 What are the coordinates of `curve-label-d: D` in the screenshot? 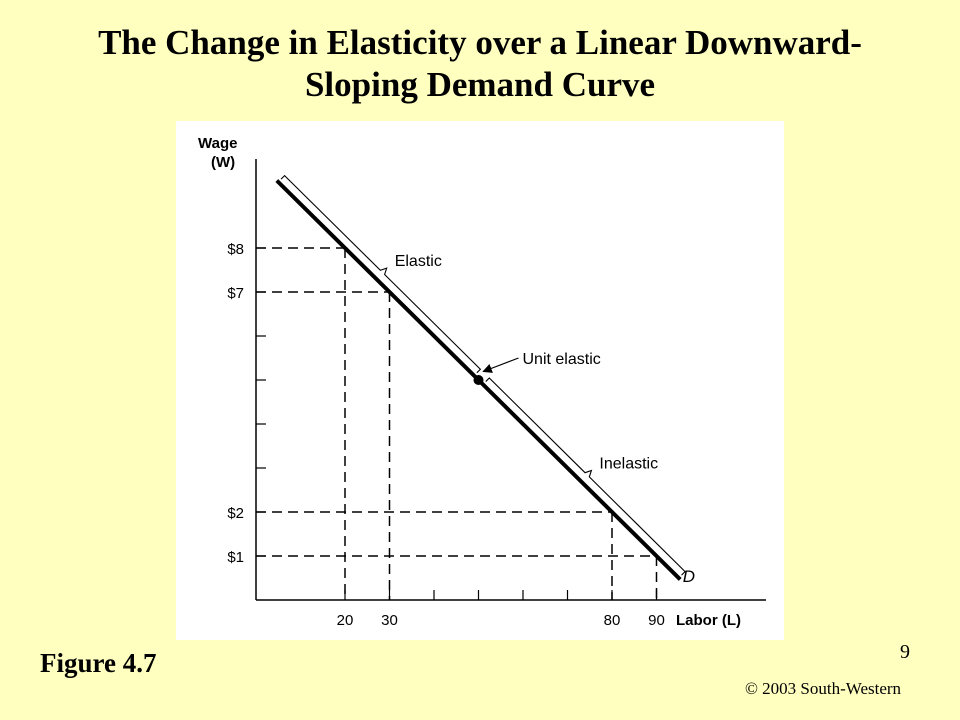 It's located at (689, 576).